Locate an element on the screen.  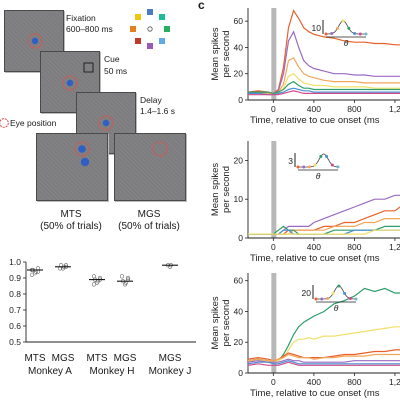
y-tick-label: 60 is located at coordinates (239, 281).